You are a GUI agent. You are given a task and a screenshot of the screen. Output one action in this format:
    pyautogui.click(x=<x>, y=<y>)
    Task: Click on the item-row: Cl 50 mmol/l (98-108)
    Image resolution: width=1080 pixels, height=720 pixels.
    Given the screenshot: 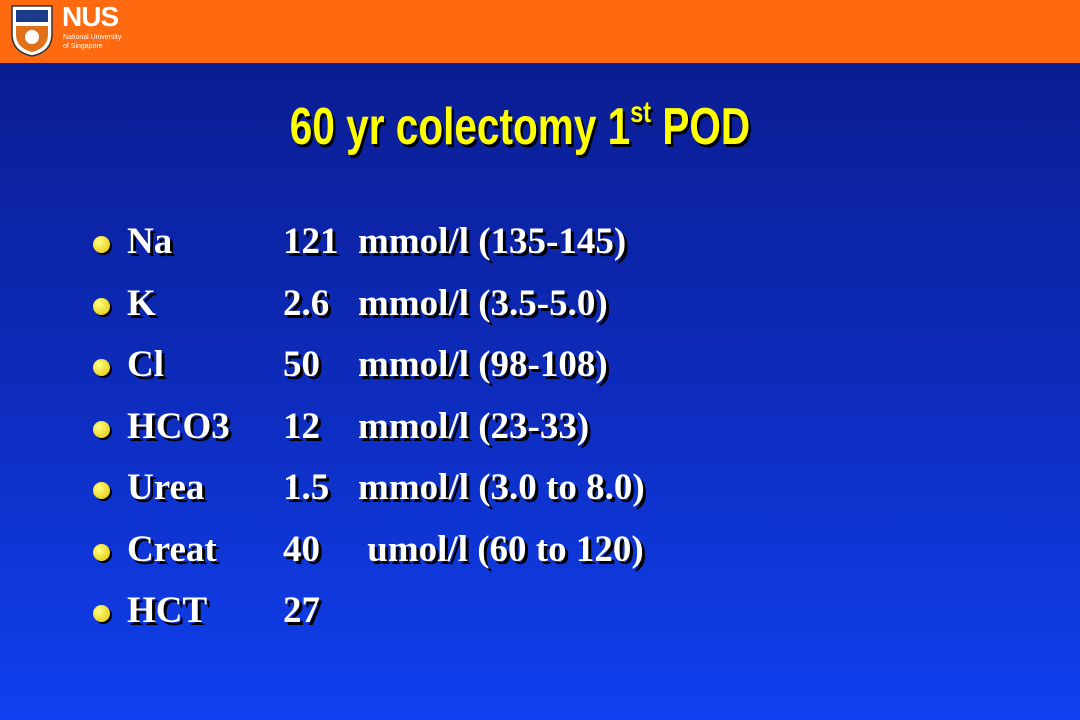 What is the action you would take?
    pyautogui.click(x=540, y=368)
    